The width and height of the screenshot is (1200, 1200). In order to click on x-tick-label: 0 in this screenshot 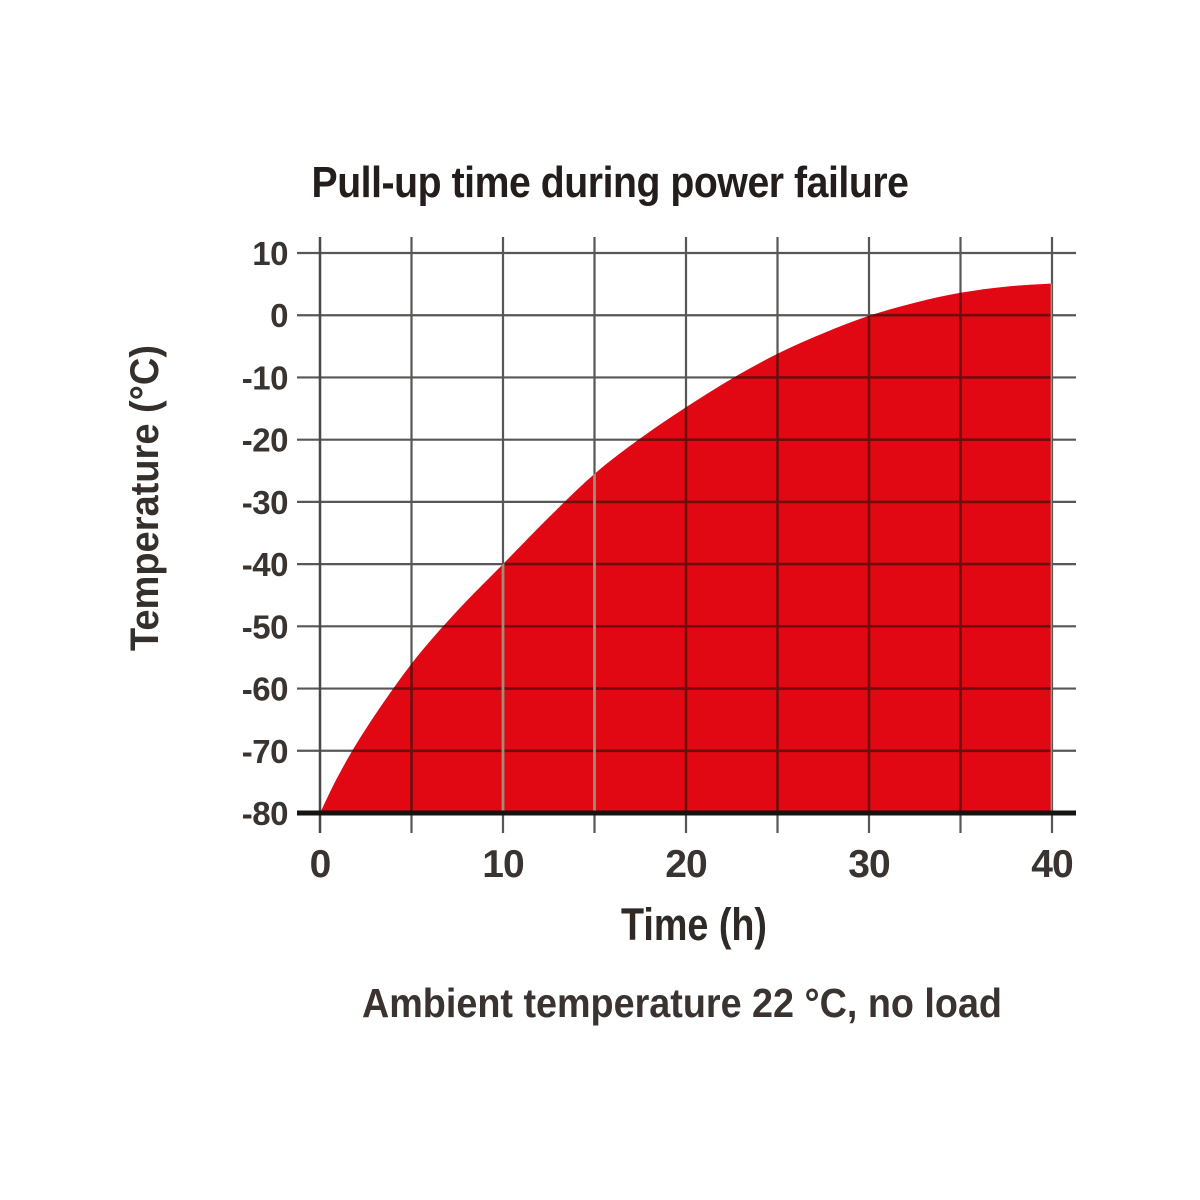, I will do `click(320, 864)`.